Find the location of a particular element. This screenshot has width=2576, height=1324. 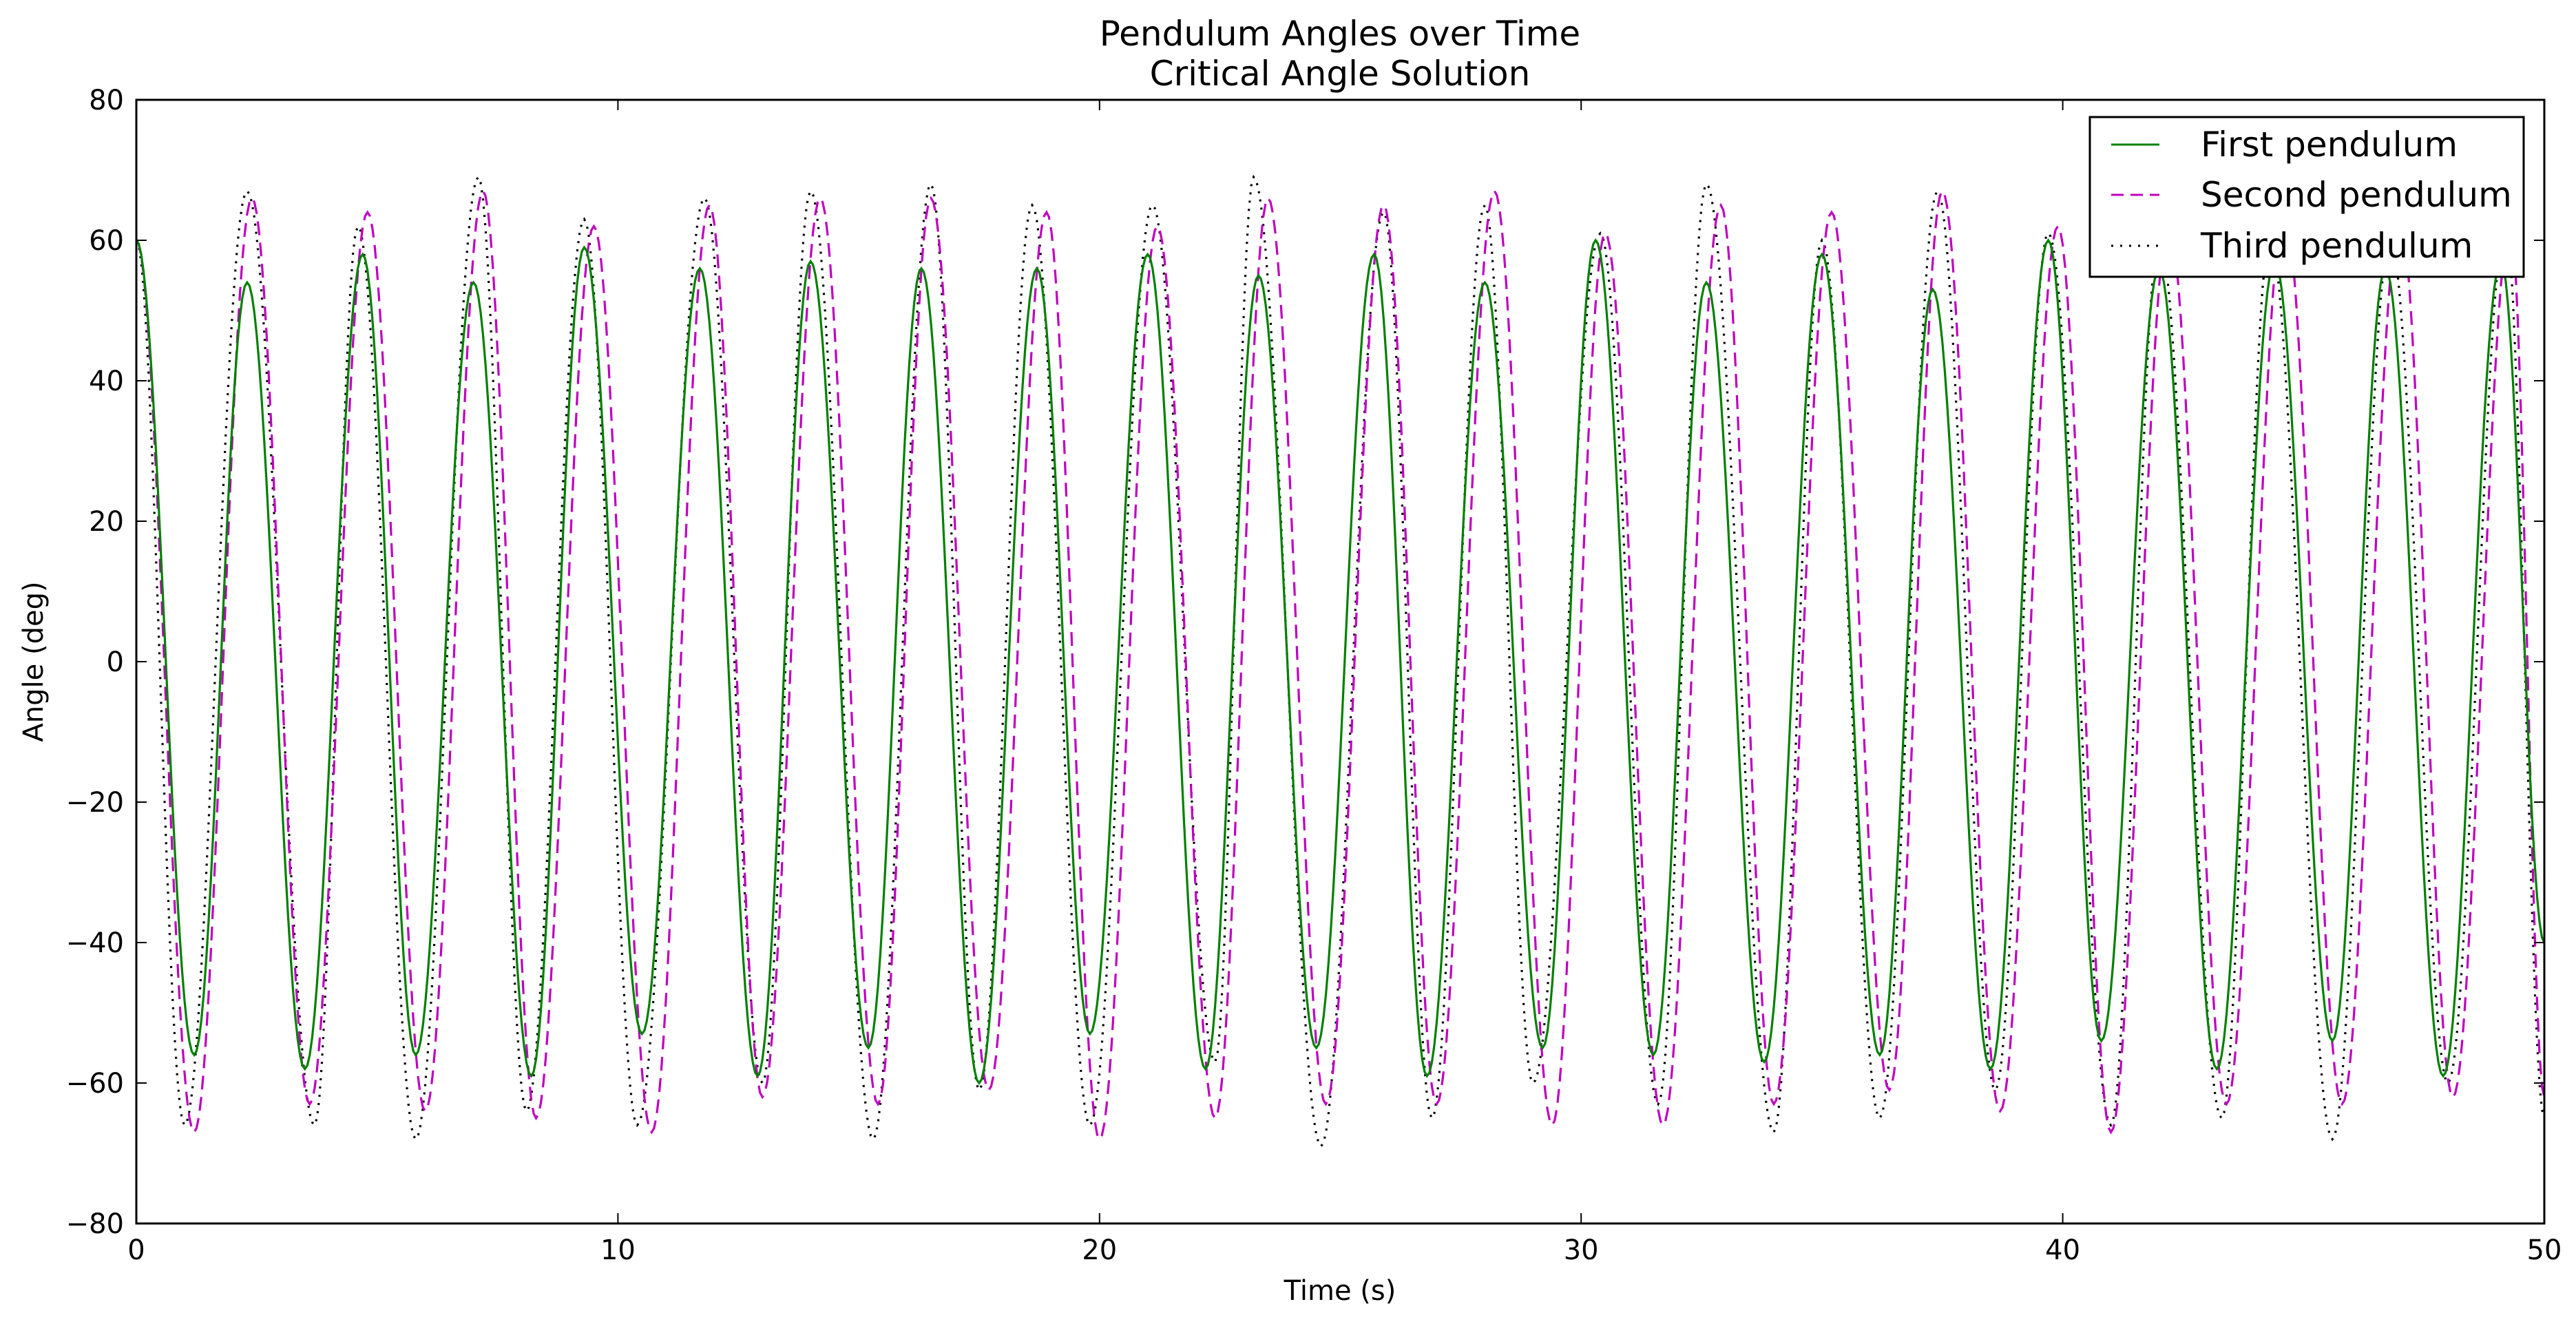

x-tick-label: 50 is located at coordinates (2544, 1250).